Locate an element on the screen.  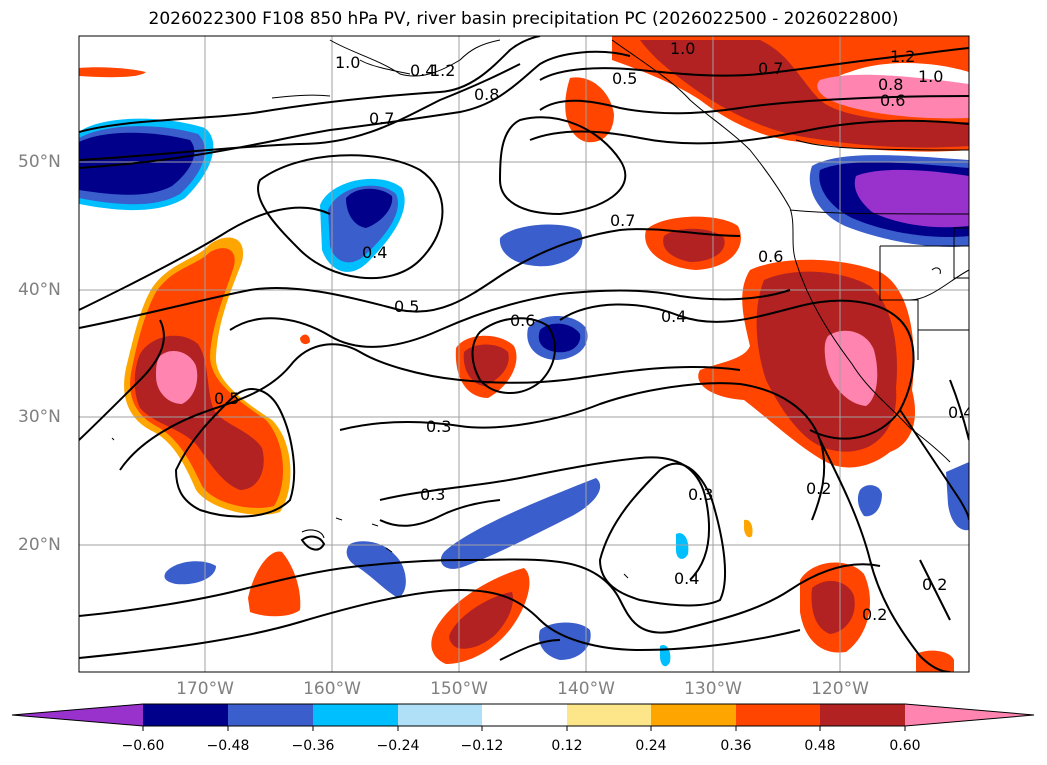
lat-label: 50°N is located at coordinates (39, 162).